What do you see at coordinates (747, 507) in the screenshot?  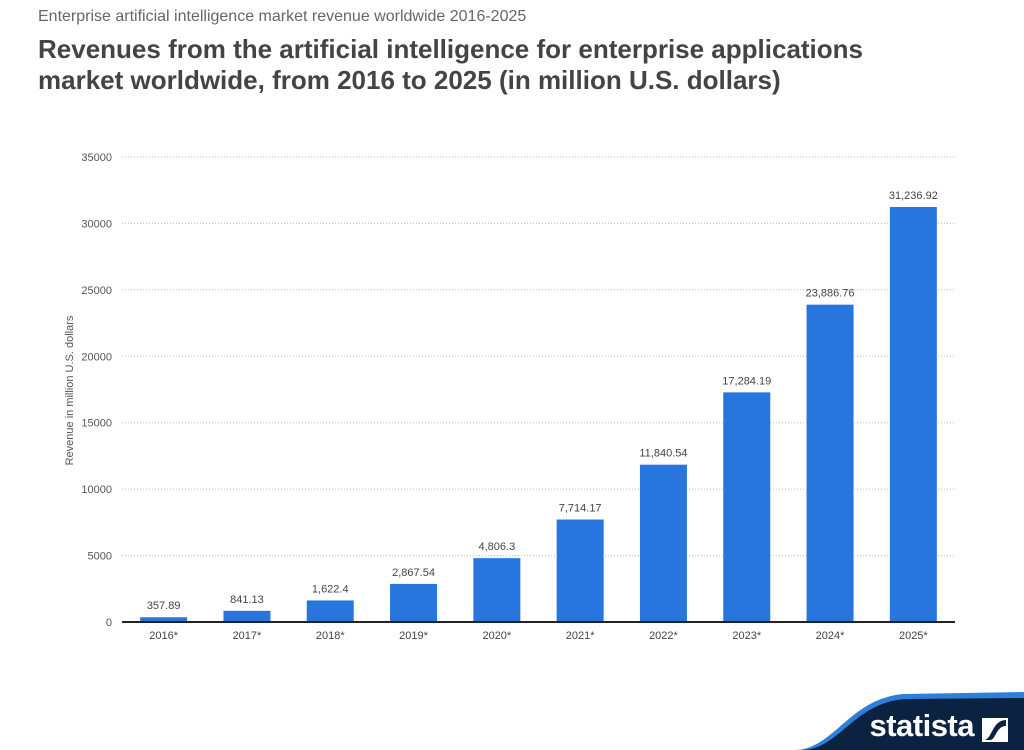 I see `bar-2023` at bounding box center [747, 507].